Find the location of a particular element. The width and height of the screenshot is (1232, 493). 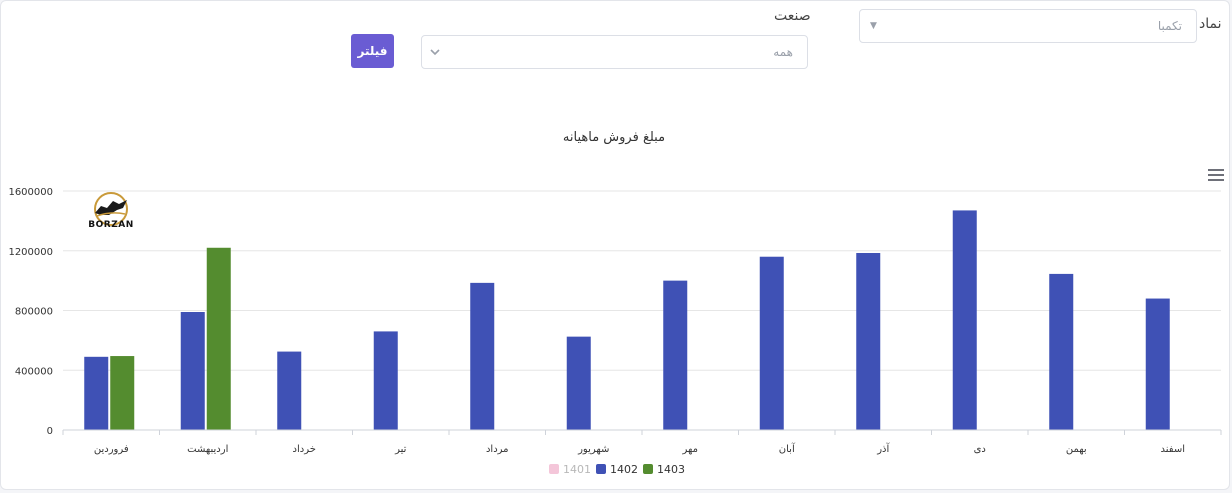

legend-label: 1402 is located at coordinates (624, 469).